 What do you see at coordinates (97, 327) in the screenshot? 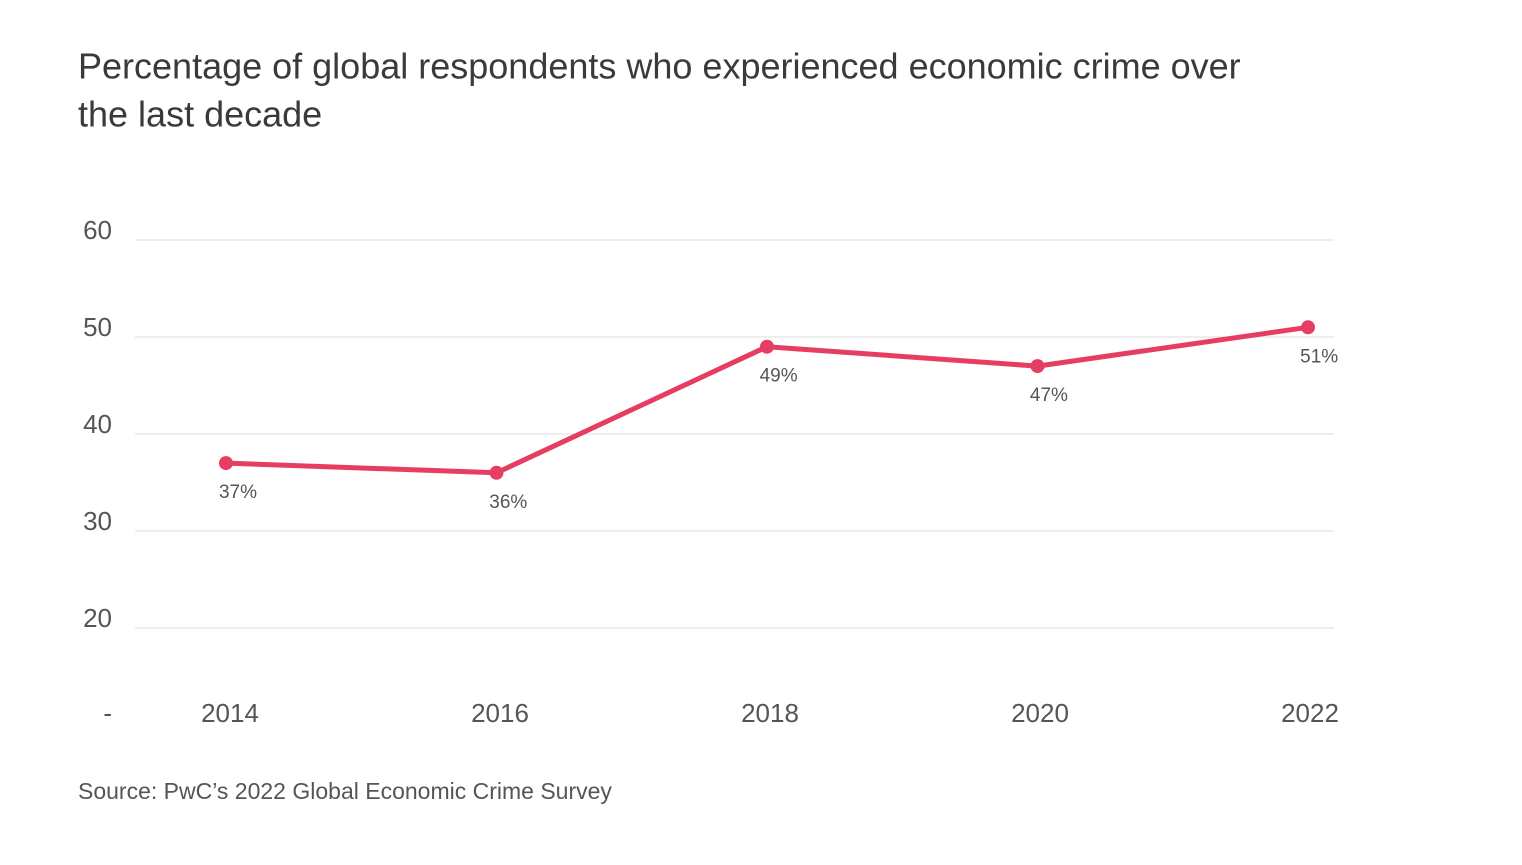
I see `y-tick-label: 50` at bounding box center [97, 327].